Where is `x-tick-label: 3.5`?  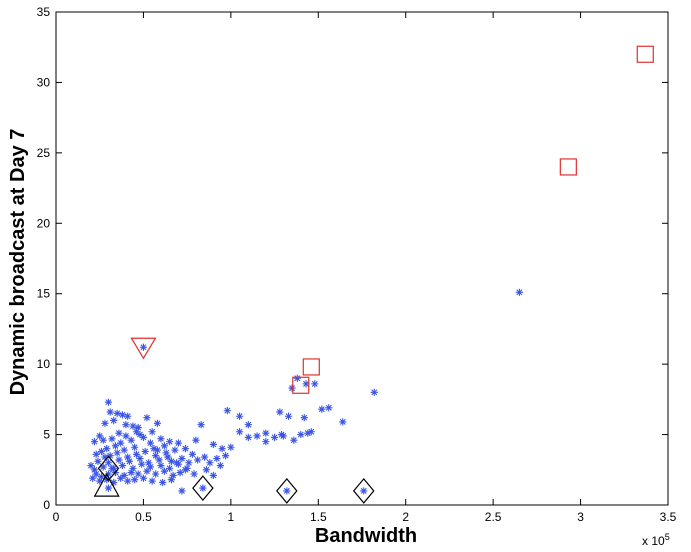
x-tick-label: 3.5 is located at coordinates (668, 517).